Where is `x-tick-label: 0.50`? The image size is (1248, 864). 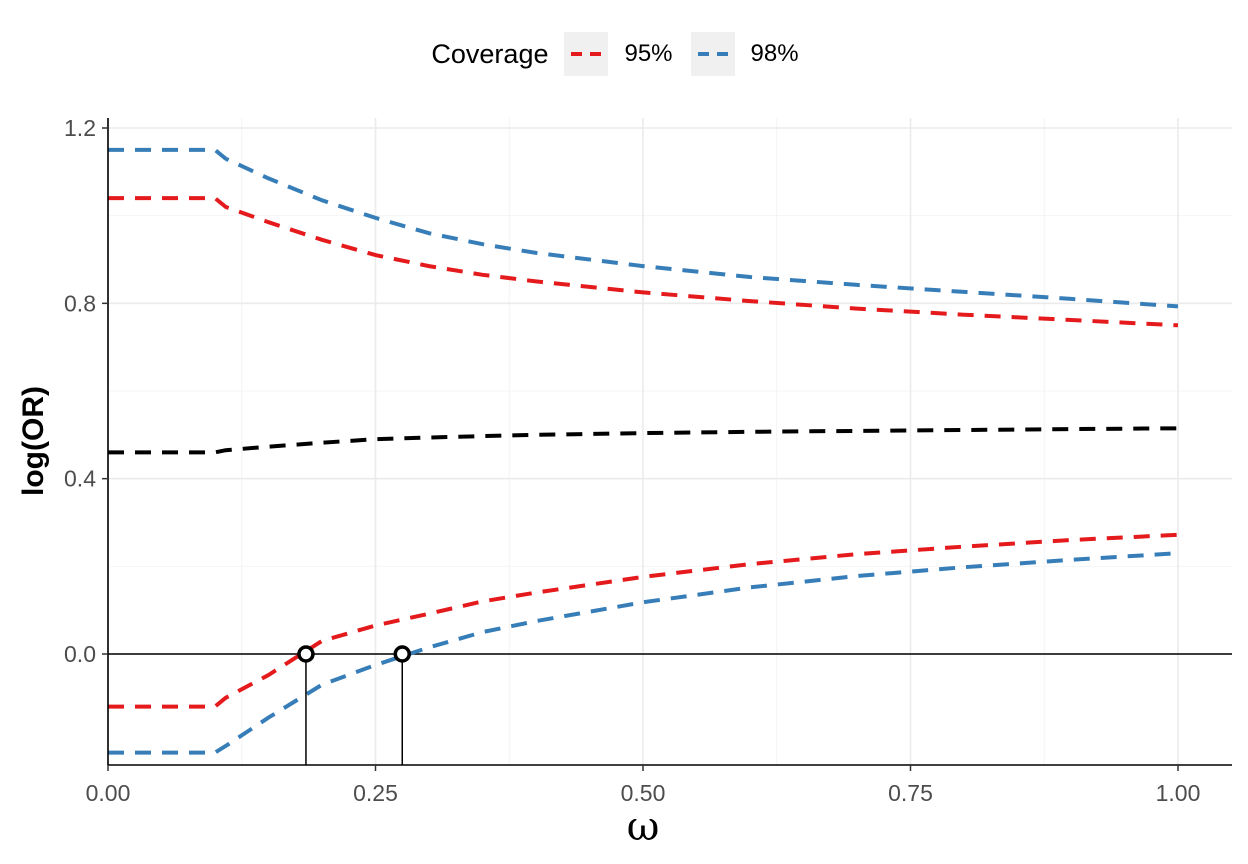
x-tick-label: 0.50 is located at coordinates (643, 793).